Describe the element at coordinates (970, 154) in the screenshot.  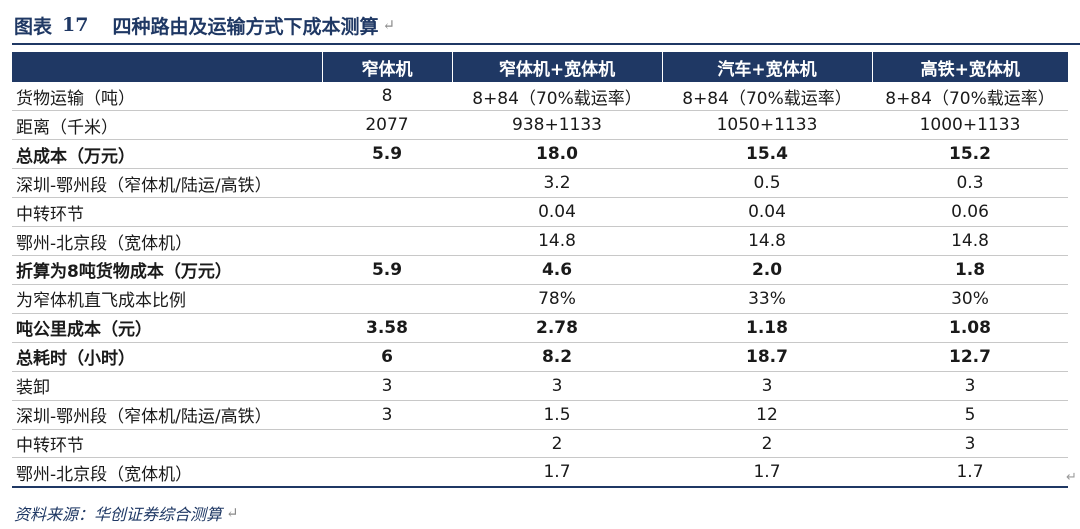
I see `table-cell: 15.2` at that location.